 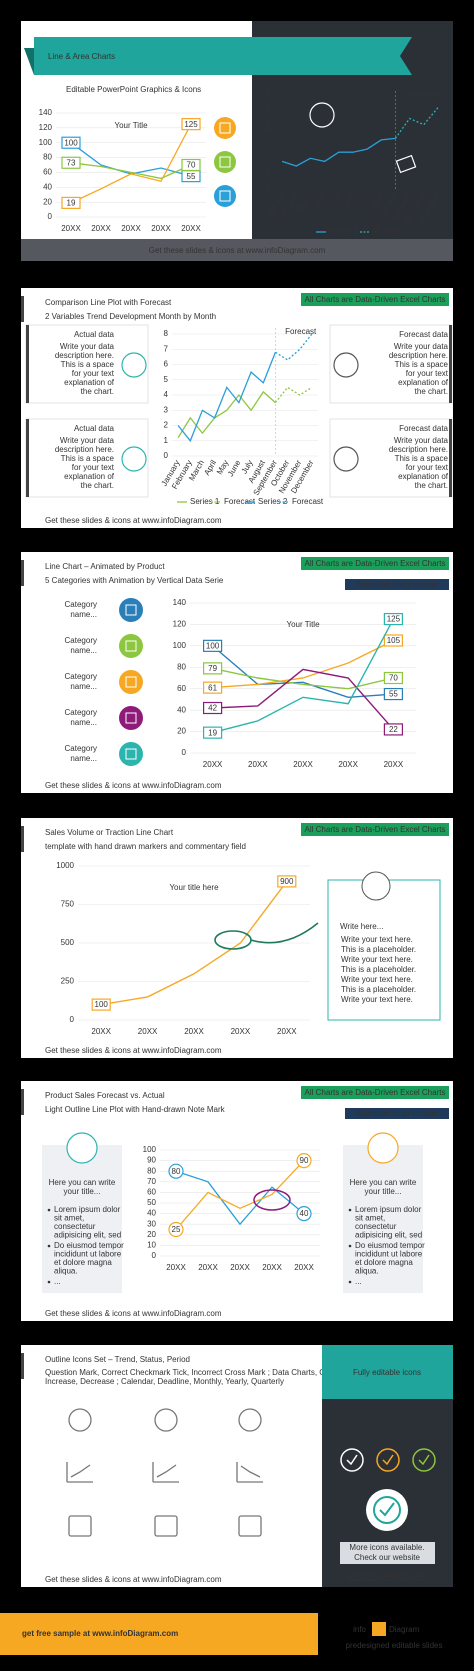 I want to click on y-tick-label: 1000, so click(x=65, y=865).